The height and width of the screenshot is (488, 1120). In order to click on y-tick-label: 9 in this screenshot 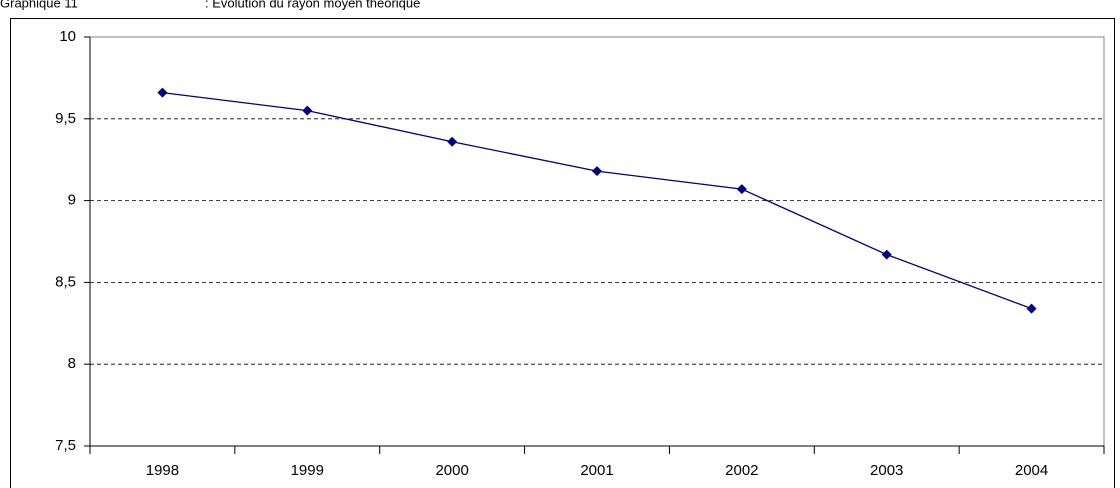, I will do `click(72, 200)`.